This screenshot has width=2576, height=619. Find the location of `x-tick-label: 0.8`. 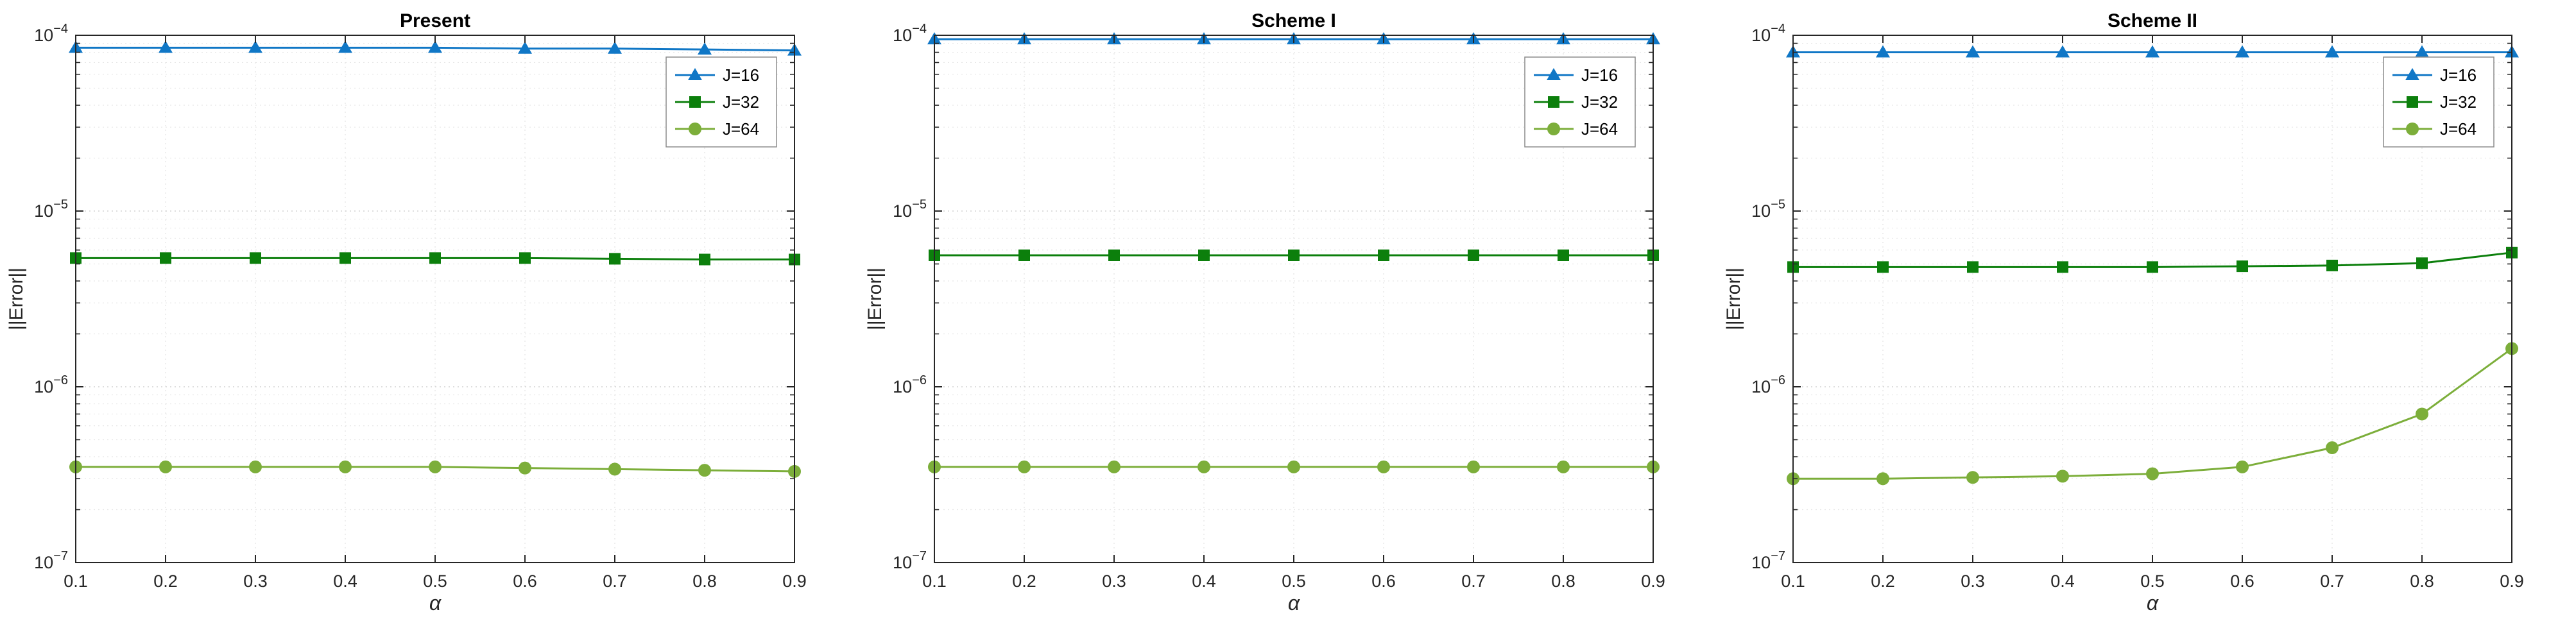

x-tick-label: 0.8 is located at coordinates (704, 582).